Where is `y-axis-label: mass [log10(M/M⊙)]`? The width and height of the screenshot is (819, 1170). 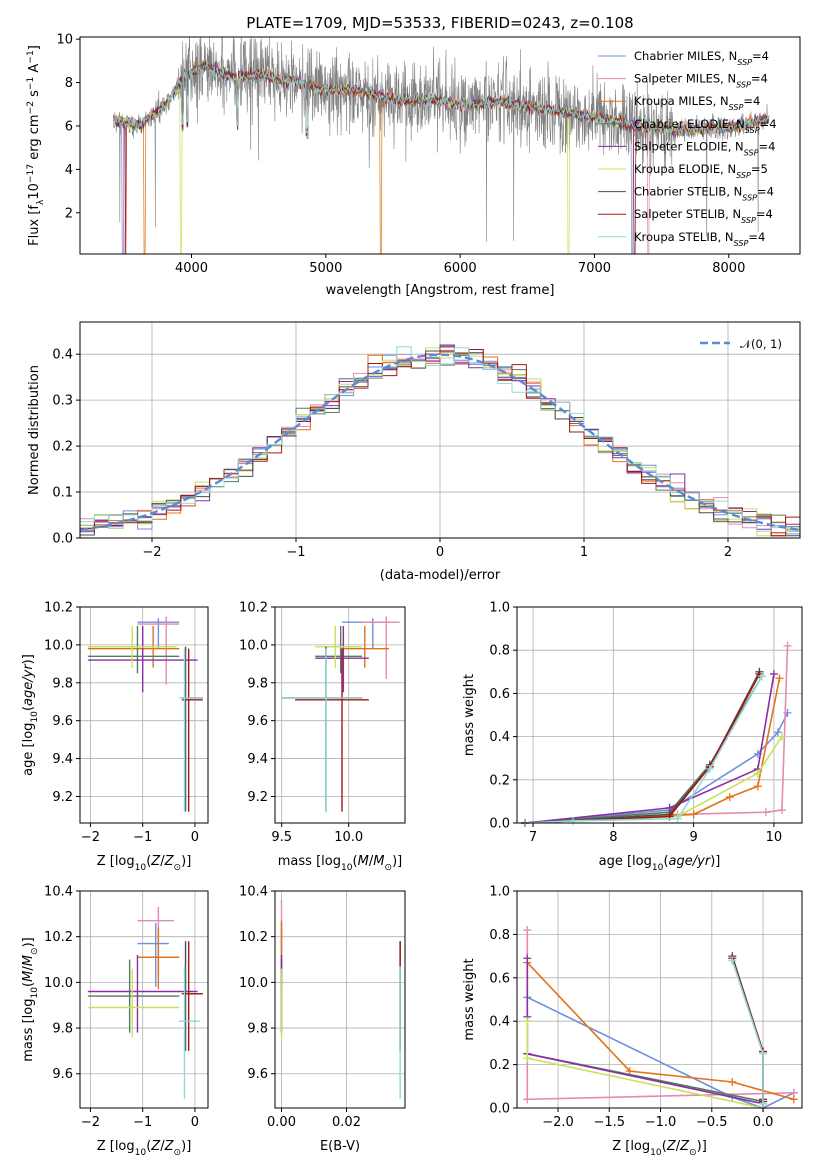 y-axis-label: mass [log10(M/M⊙)] is located at coordinates (30, 999).